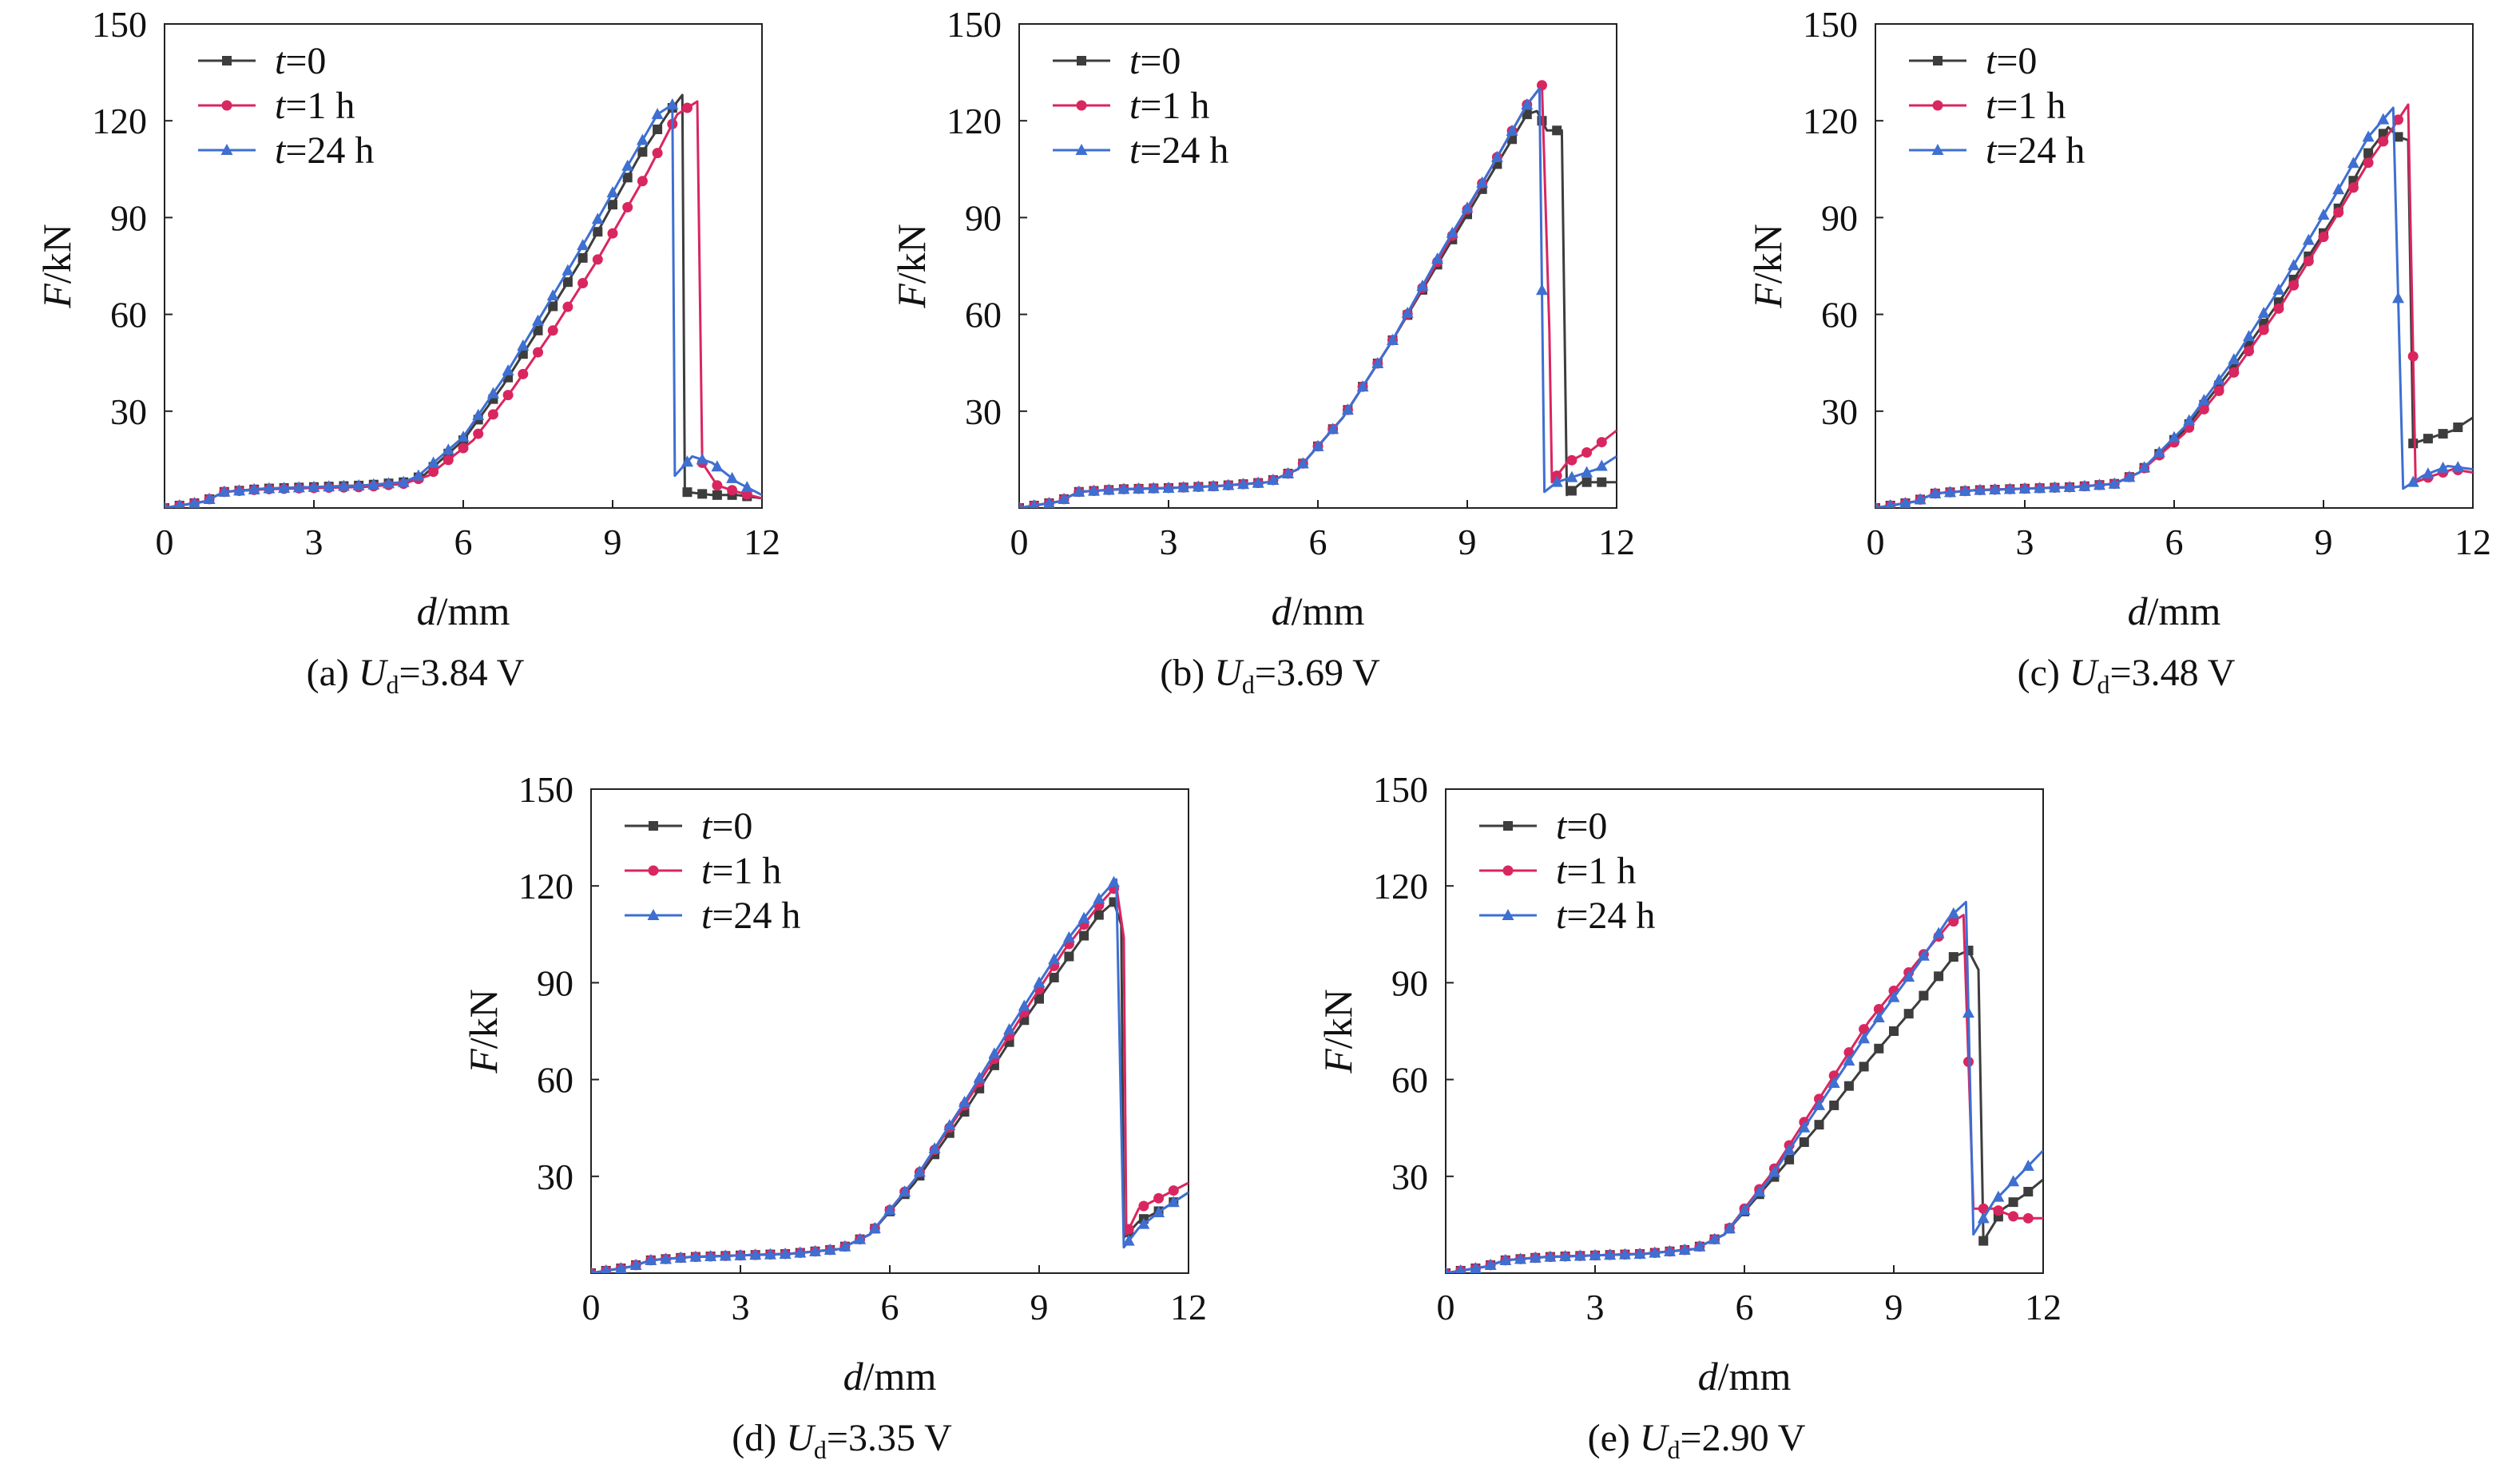  Describe the element at coordinates (1744, 1111) in the screenshot. I see `series-line` at that location.